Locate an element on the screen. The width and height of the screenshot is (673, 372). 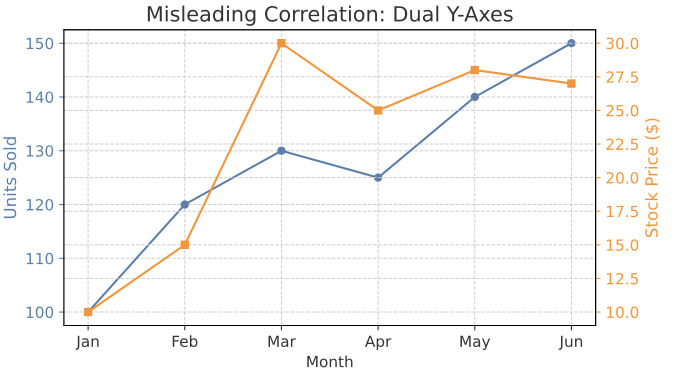
y2-tick-label: 20.0 is located at coordinates (622, 178).